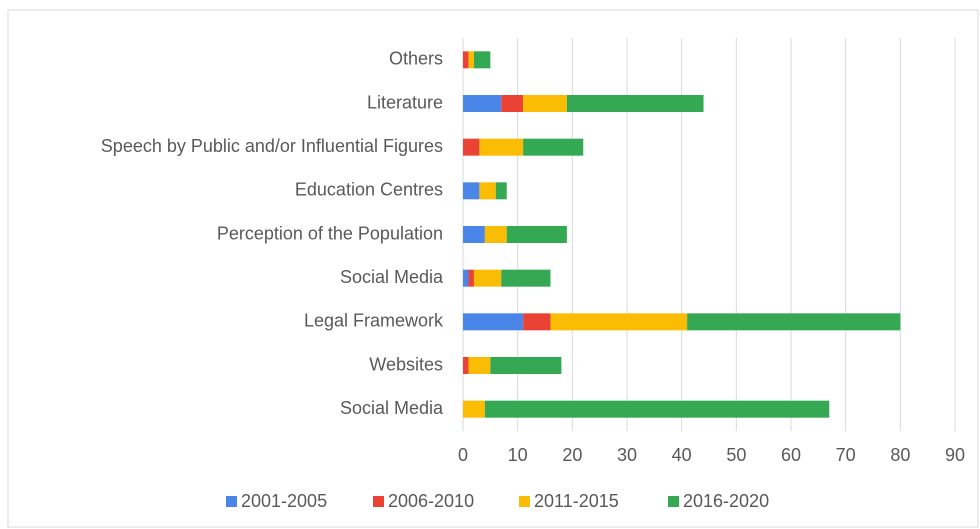 This screenshot has height=529, width=980. What do you see at coordinates (518, 455) in the screenshot?
I see `x-tick-label: 10` at bounding box center [518, 455].